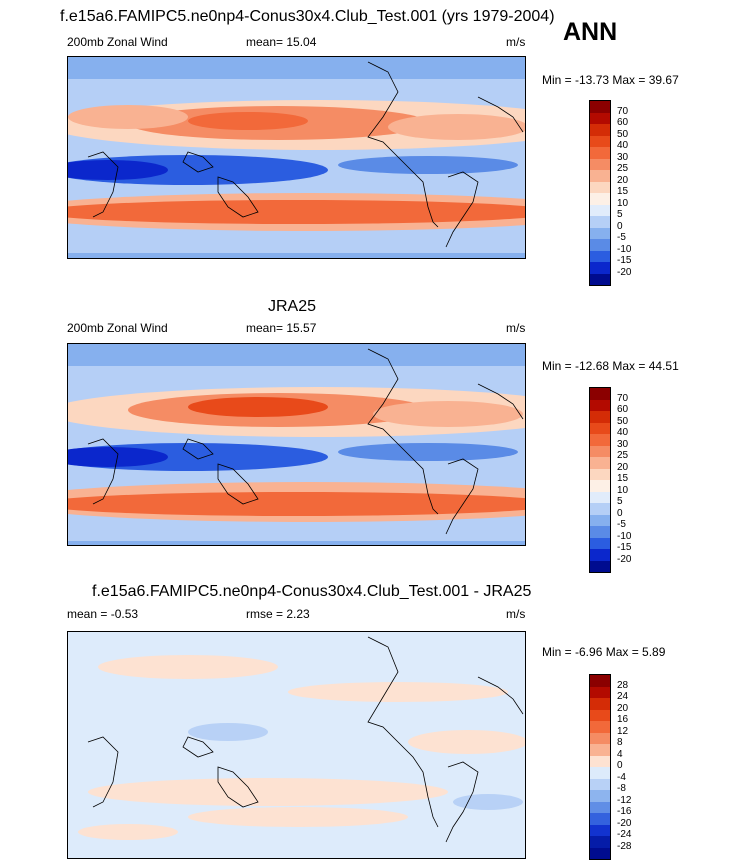 The width and height of the screenshot is (733, 866). What do you see at coordinates (623, 731) in the screenshot?
I see `colorbar-level-label: 12` at bounding box center [623, 731].